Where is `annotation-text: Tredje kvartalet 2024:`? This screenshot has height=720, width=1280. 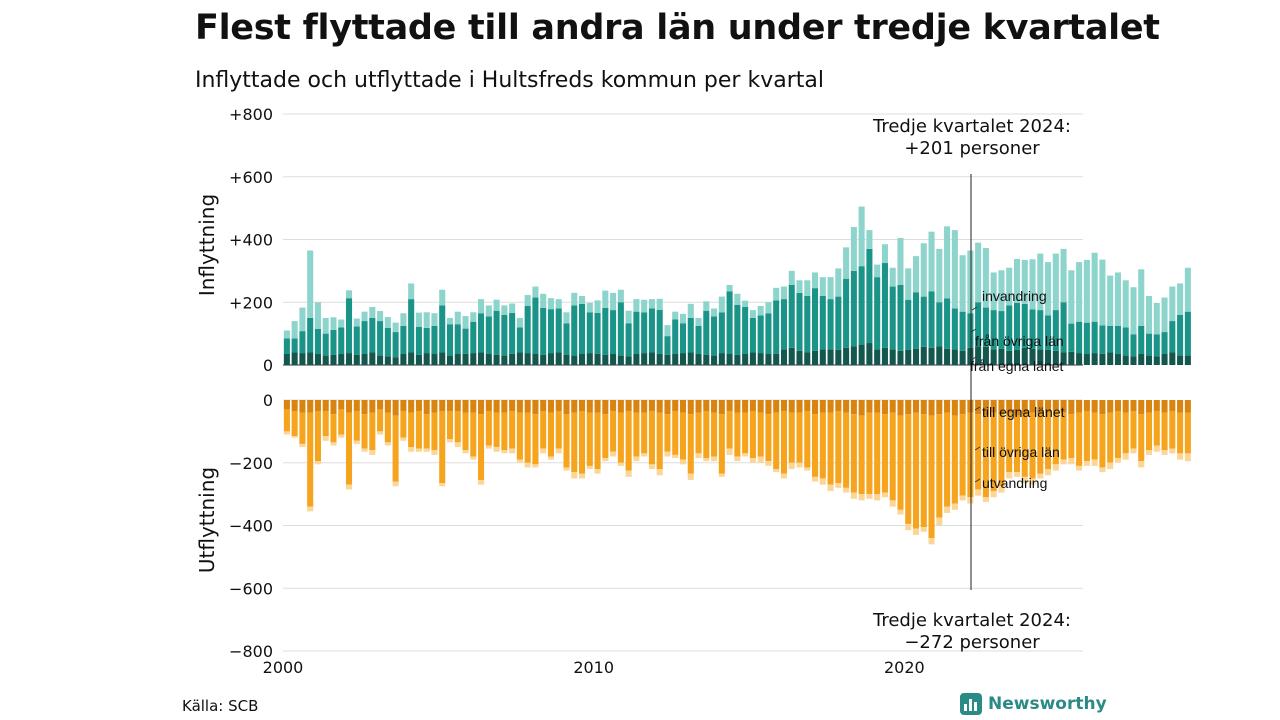
annotation-text: Tredje kvartalet 2024: is located at coordinates (971, 620).